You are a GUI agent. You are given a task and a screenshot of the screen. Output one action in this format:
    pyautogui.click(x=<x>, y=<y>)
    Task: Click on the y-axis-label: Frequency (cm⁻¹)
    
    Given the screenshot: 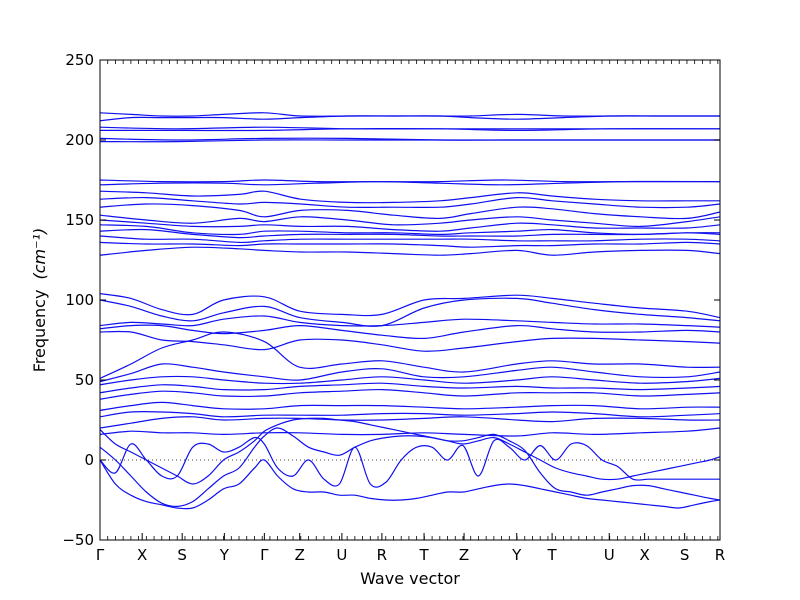 What is the action you would take?
    pyautogui.click(x=39, y=300)
    